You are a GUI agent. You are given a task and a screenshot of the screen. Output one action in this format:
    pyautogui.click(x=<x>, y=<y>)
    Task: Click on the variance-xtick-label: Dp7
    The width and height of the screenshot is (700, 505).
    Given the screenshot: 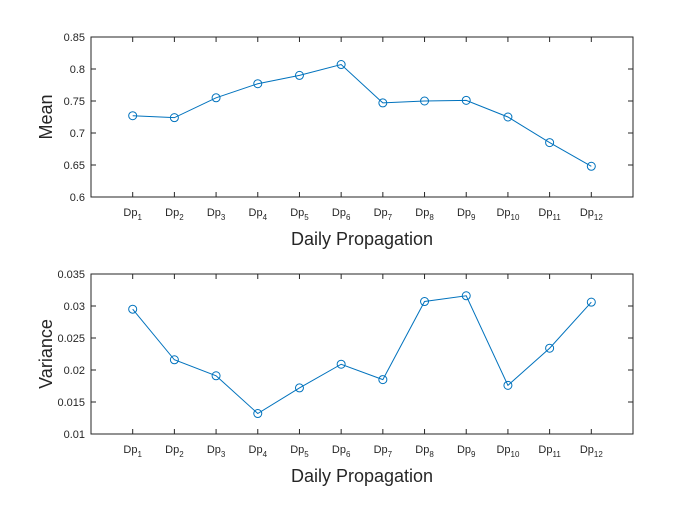 What is the action you would take?
    pyautogui.click(x=383, y=451)
    